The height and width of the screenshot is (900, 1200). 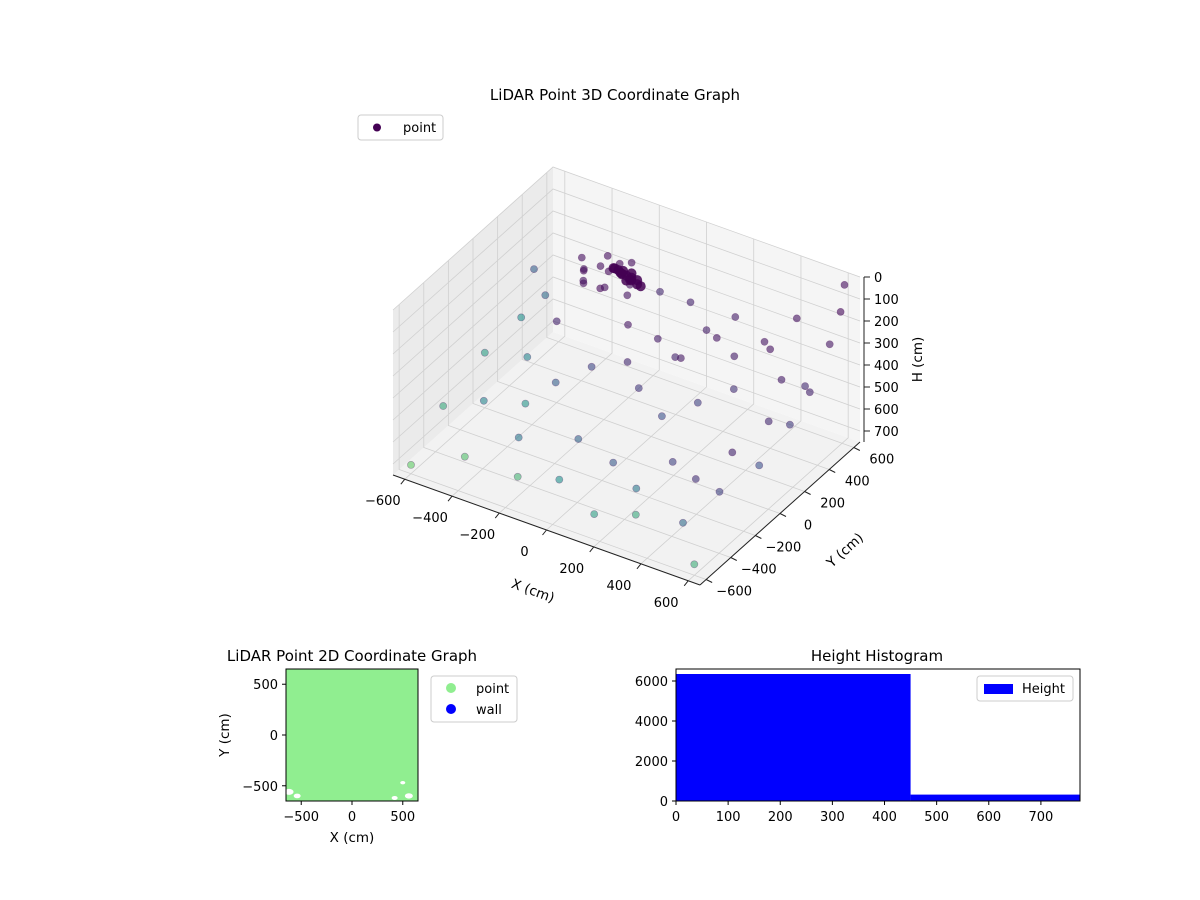 What do you see at coordinates (615, 95) in the screenshot?
I see `chart-title-3d: LiDAR Point 3D Coordinate Graph` at bounding box center [615, 95].